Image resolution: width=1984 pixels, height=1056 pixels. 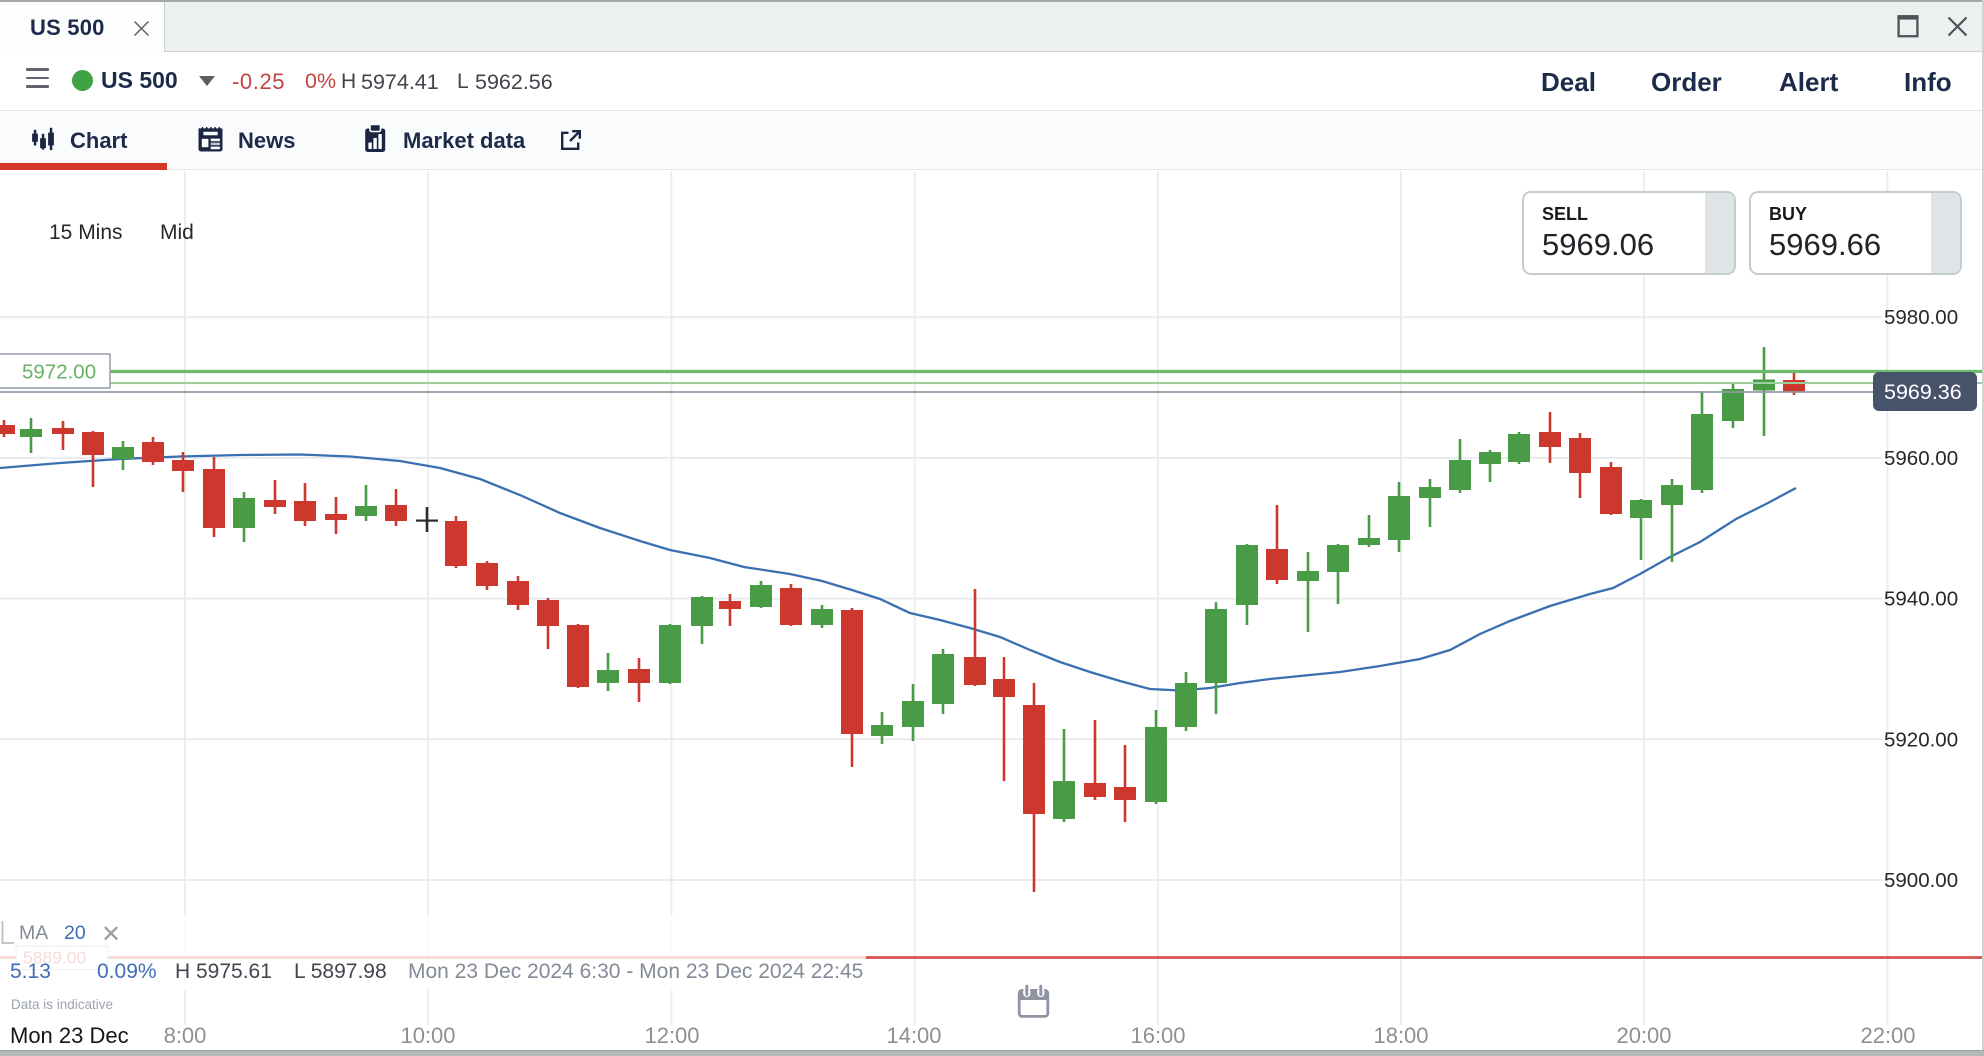 I want to click on svg-text: 22:00, so click(x=1887, y=1035).